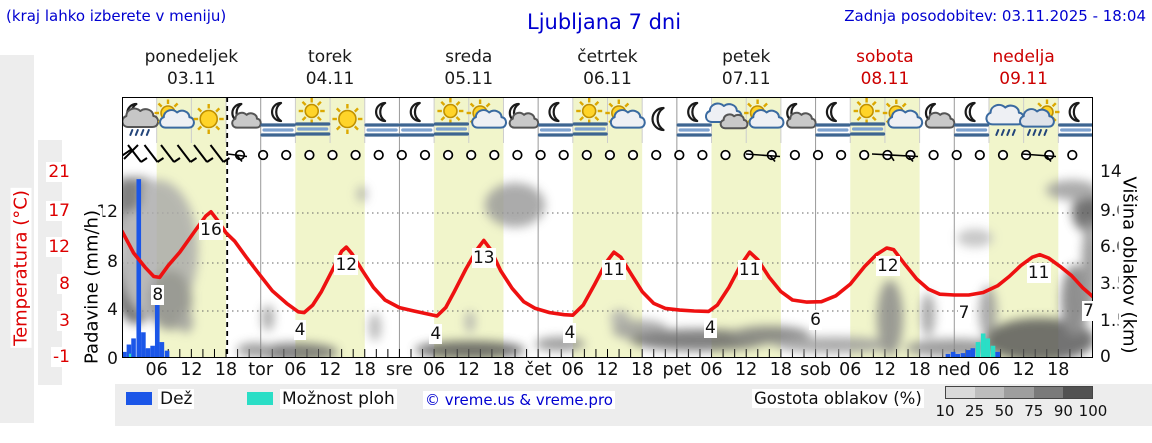  I want to click on temp-tick-label: 12, so click(59, 247).